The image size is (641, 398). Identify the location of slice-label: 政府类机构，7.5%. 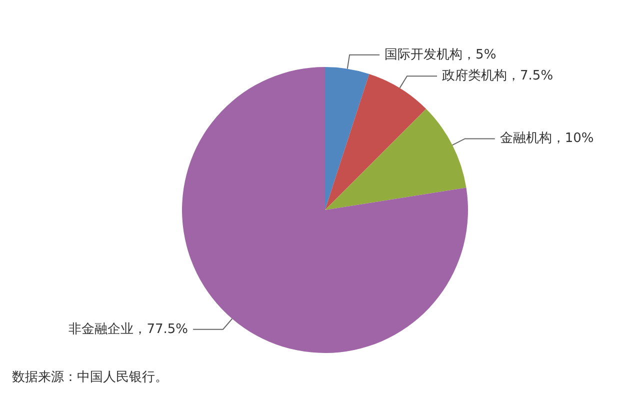
(498, 76).